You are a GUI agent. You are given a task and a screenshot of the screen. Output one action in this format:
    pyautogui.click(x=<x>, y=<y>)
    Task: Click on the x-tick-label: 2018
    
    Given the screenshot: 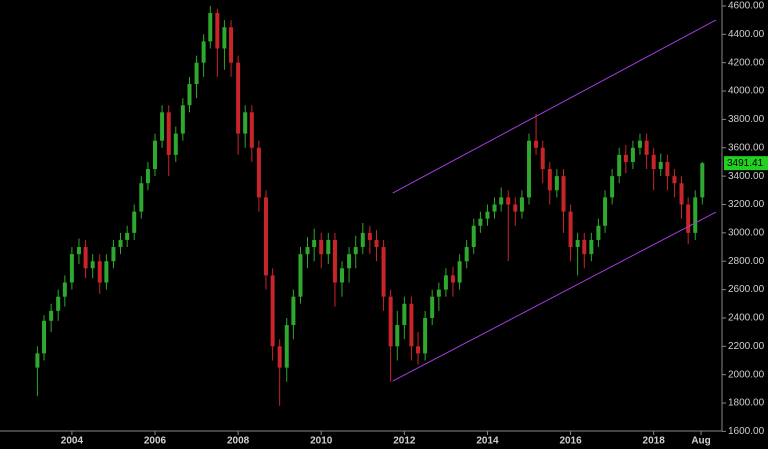 What is the action you would take?
    pyautogui.click(x=654, y=441)
    